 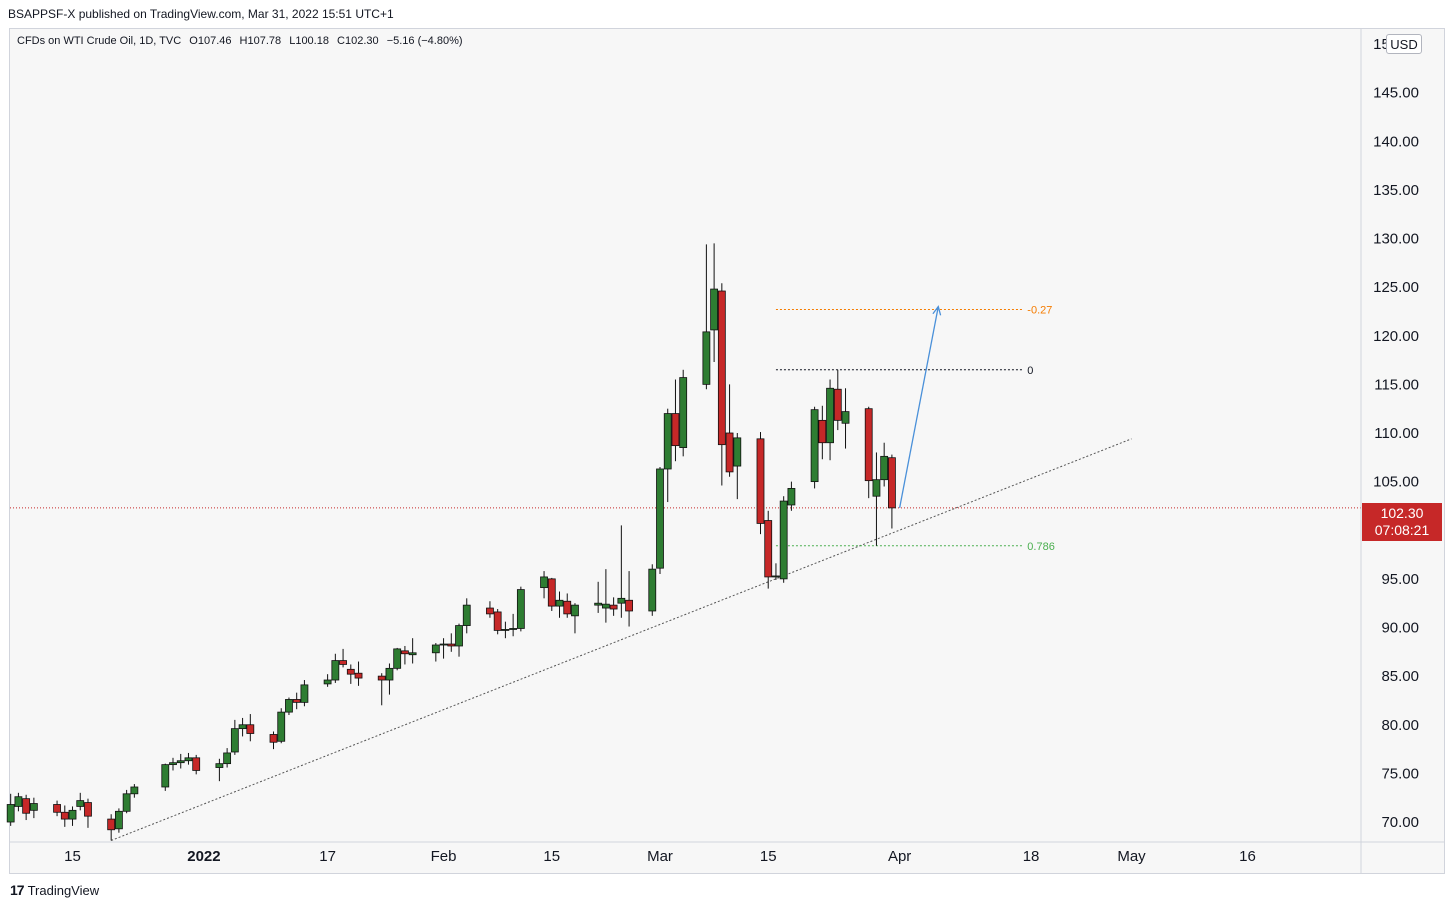 I want to click on x-tick-label: 17, so click(x=327, y=856).